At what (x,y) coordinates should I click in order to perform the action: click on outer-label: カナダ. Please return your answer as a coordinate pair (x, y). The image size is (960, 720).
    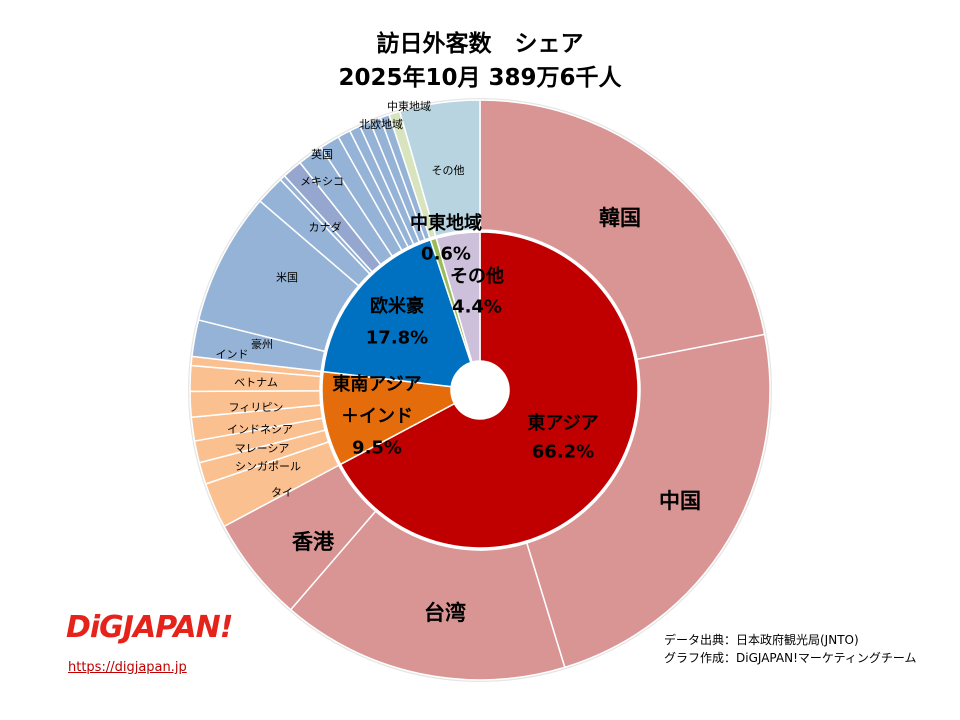
    Looking at the image, I should click on (325, 227).